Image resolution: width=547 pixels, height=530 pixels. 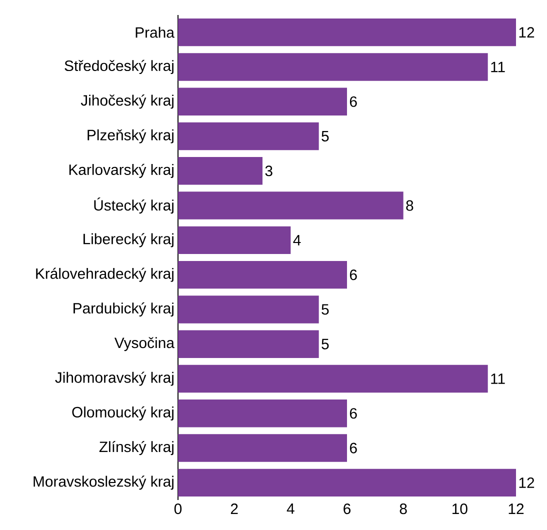 What do you see at coordinates (290, 509) in the screenshot?
I see `x-tick-label: 4` at bounding box center [290, 509].